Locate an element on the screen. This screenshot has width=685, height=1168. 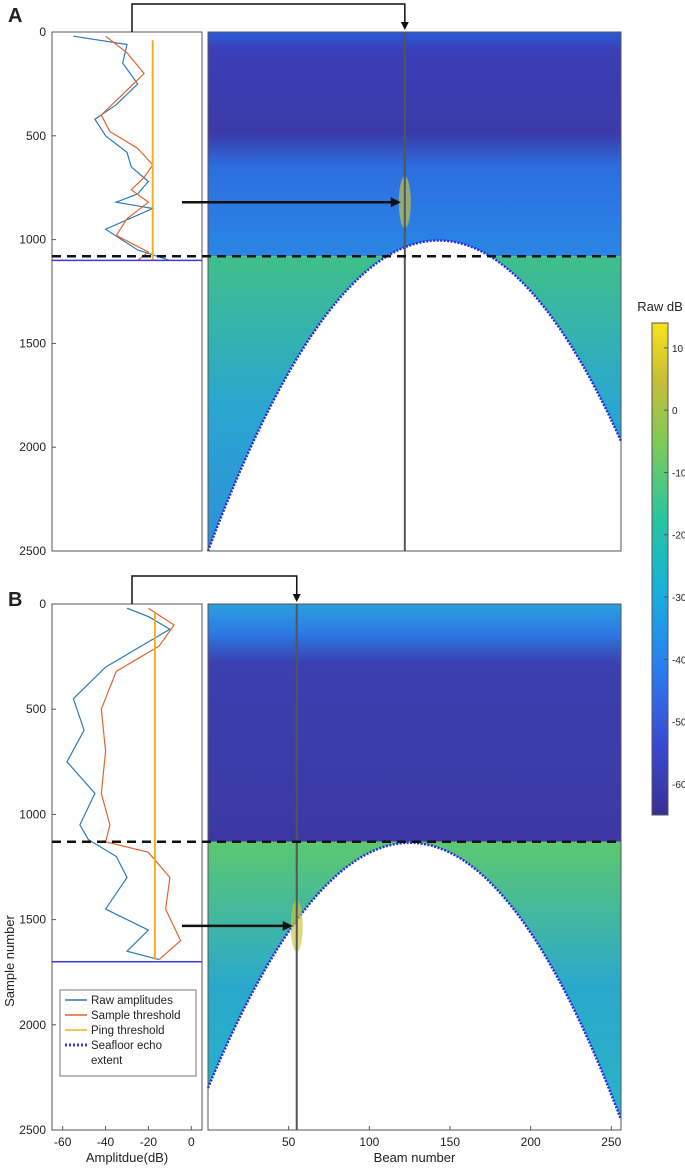
arrow-head-A is located at coordinates (395, 202).